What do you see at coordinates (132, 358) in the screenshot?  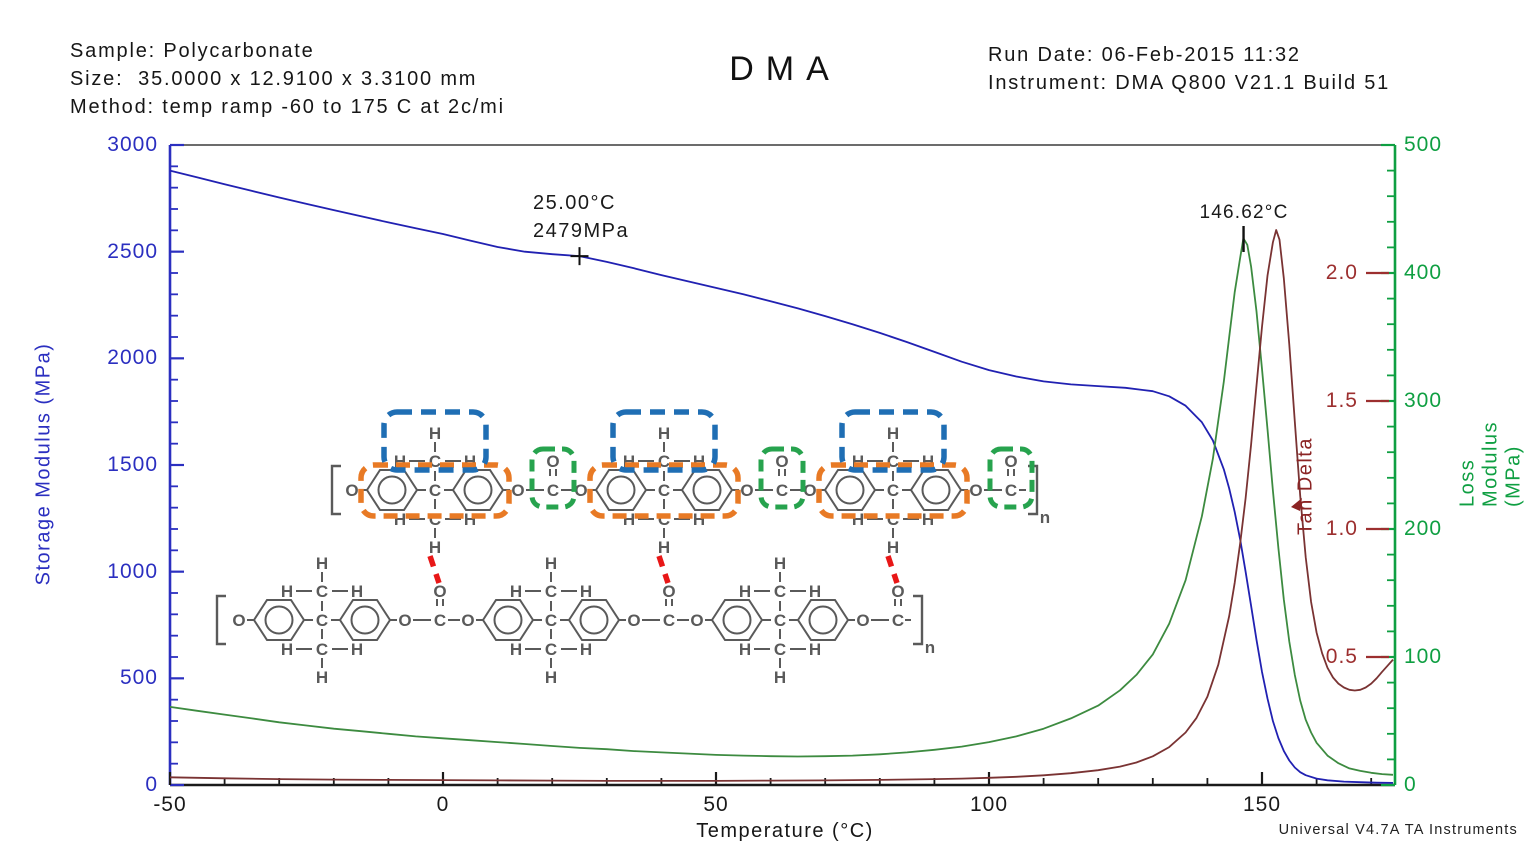 I see `left-axis-tick-label: 2000` at bounding box center [132, 358].